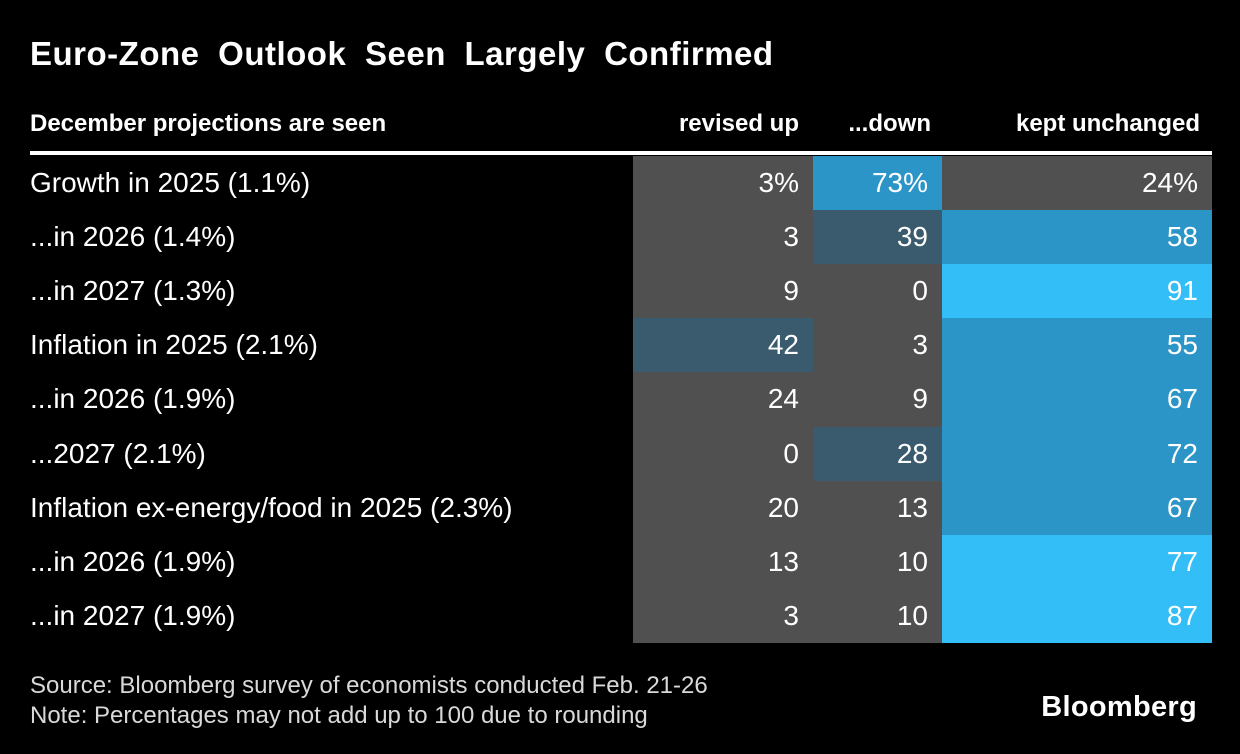 The width and height of the screenshot is (1240, 754). I want to click on row-label: Inflation ex-energy/food in 2025 (2.3%), so click(271, 507).